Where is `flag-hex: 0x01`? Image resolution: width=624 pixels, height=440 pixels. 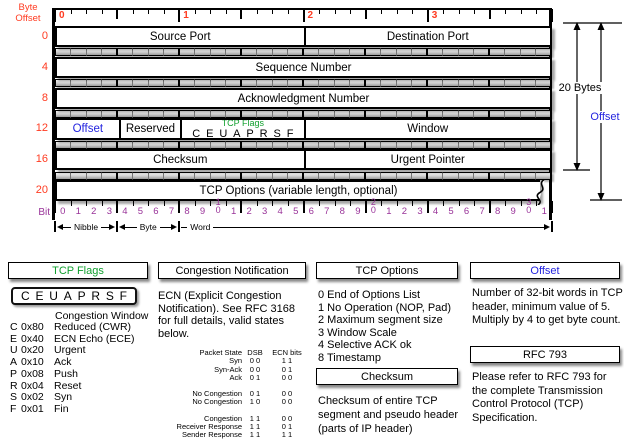
flag-hex: 0x01 is located at coordinates (32, 408).